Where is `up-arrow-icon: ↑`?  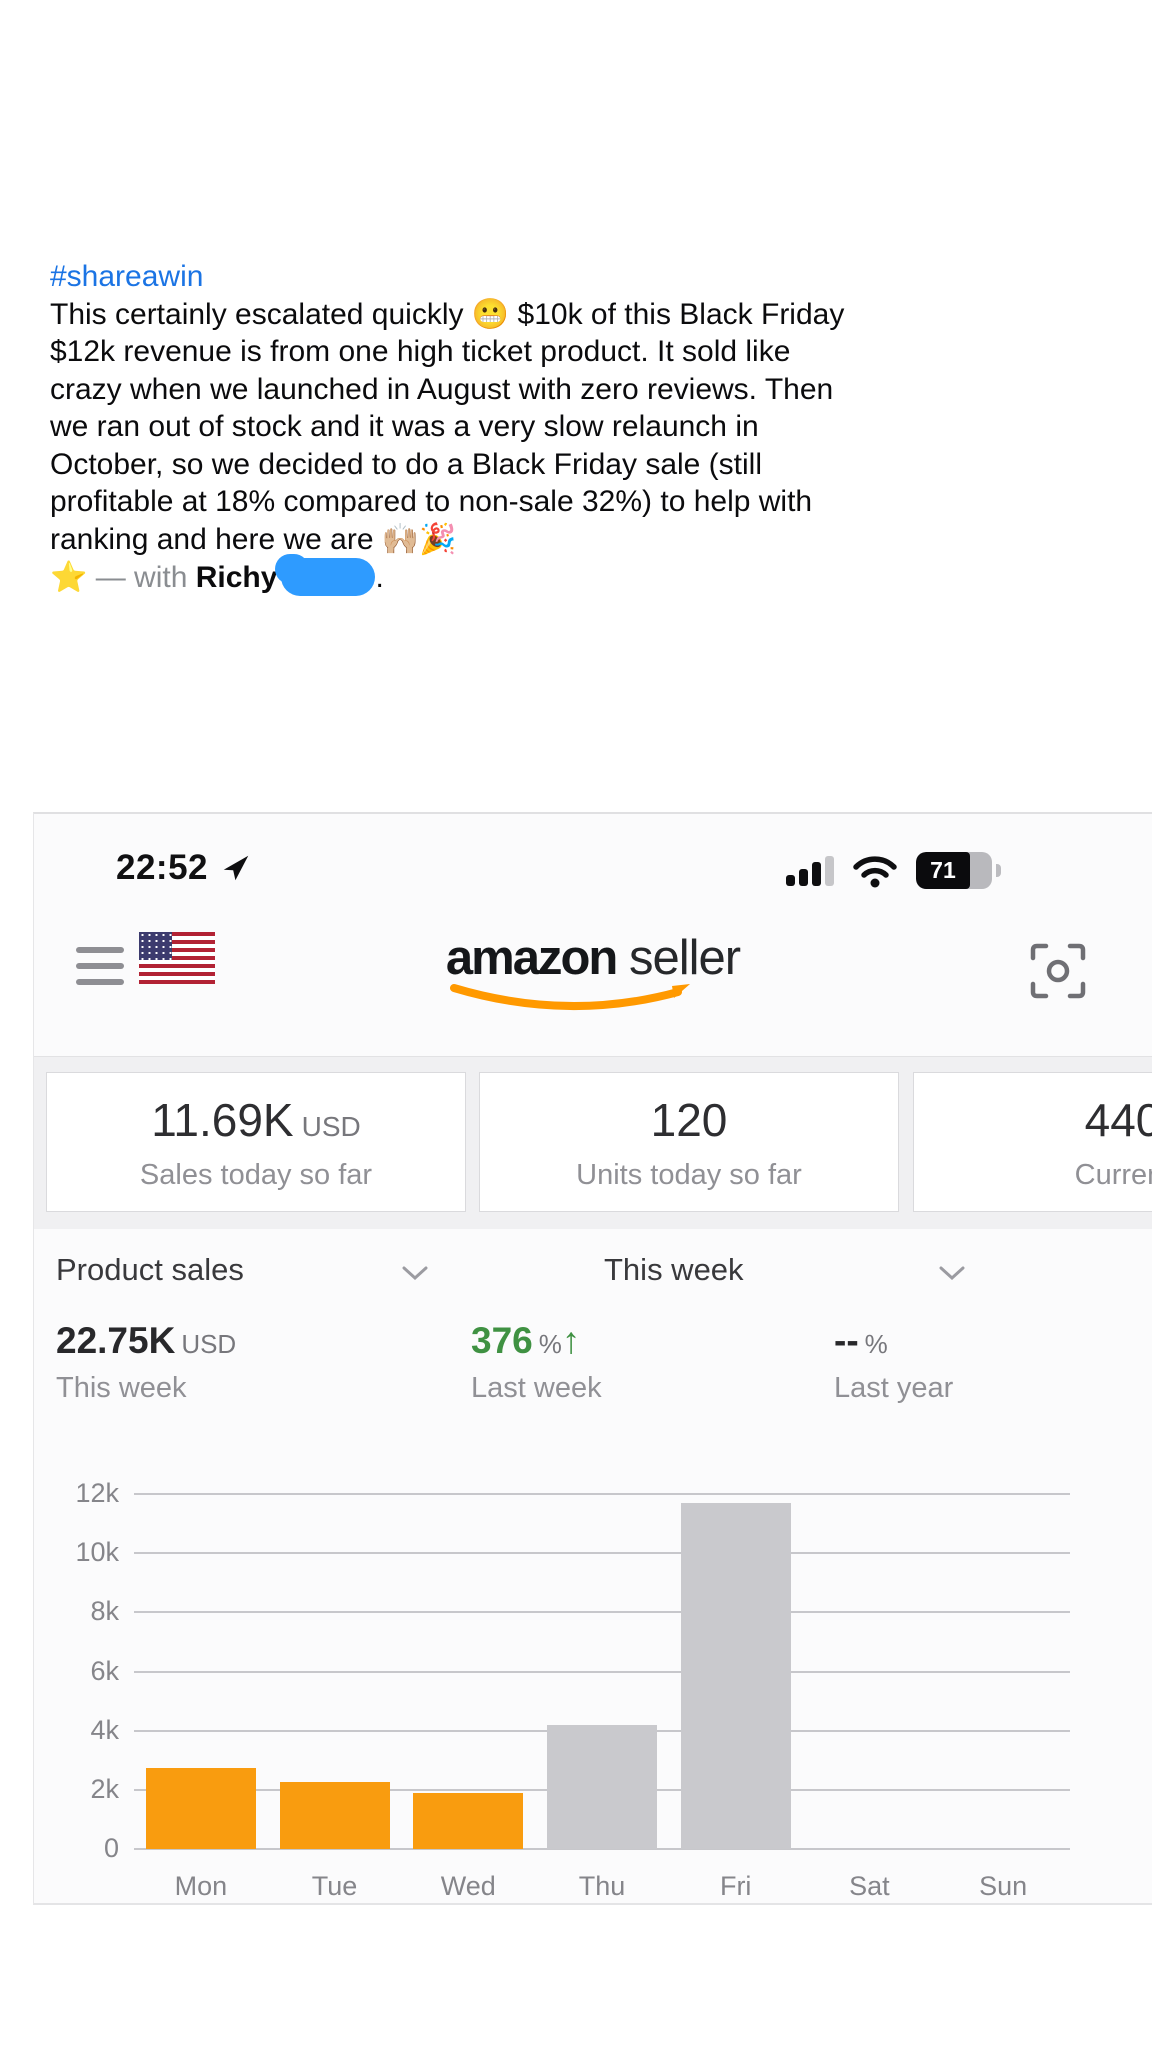 up-arrow-icon: ↑ is located at coordinates (571, 1340).